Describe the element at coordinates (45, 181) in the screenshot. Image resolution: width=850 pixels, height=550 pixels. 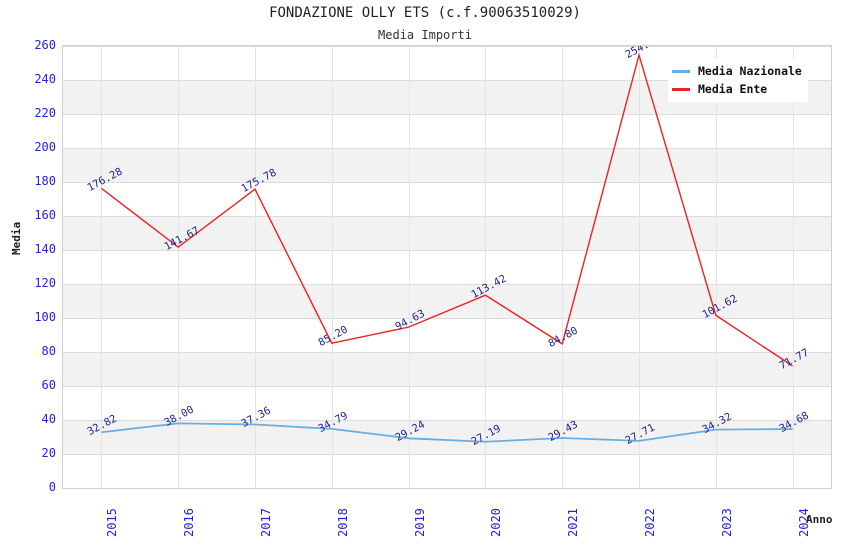
I see `y-tick-label: 180` at that location.